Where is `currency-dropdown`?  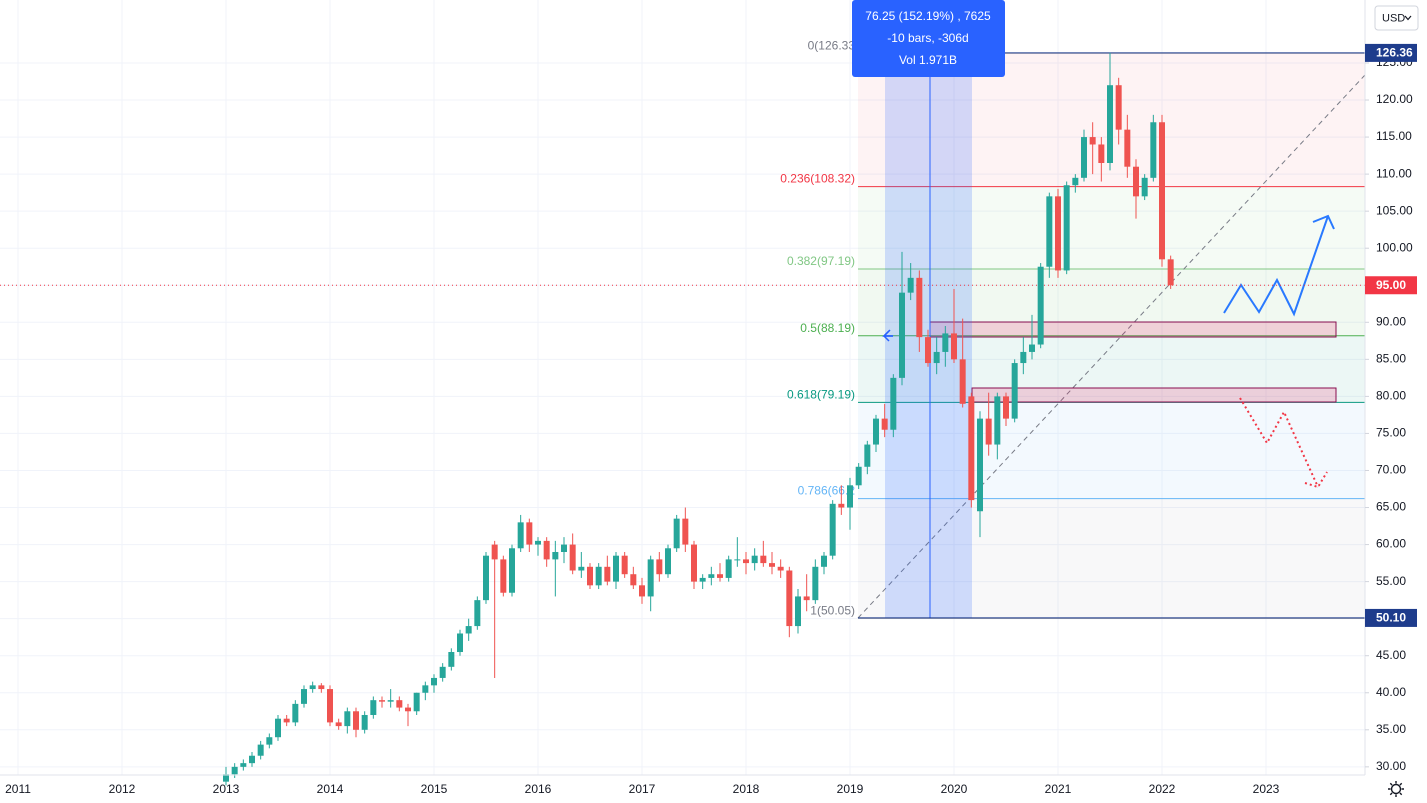
currency-dropdown is located at coordinates (1396, 18).